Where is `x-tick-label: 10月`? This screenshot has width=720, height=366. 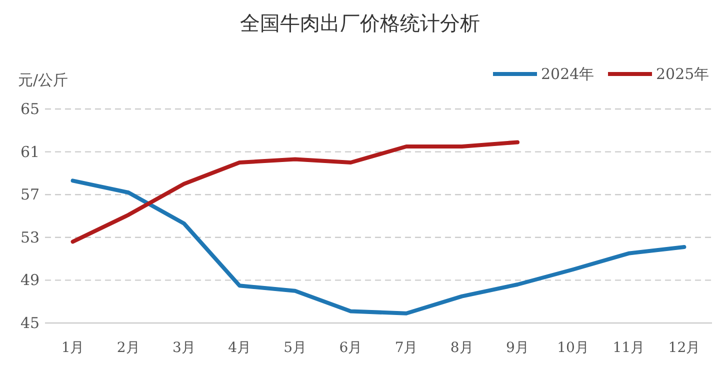
x-tick-label: 10月 is located at coordinates (573, 348).